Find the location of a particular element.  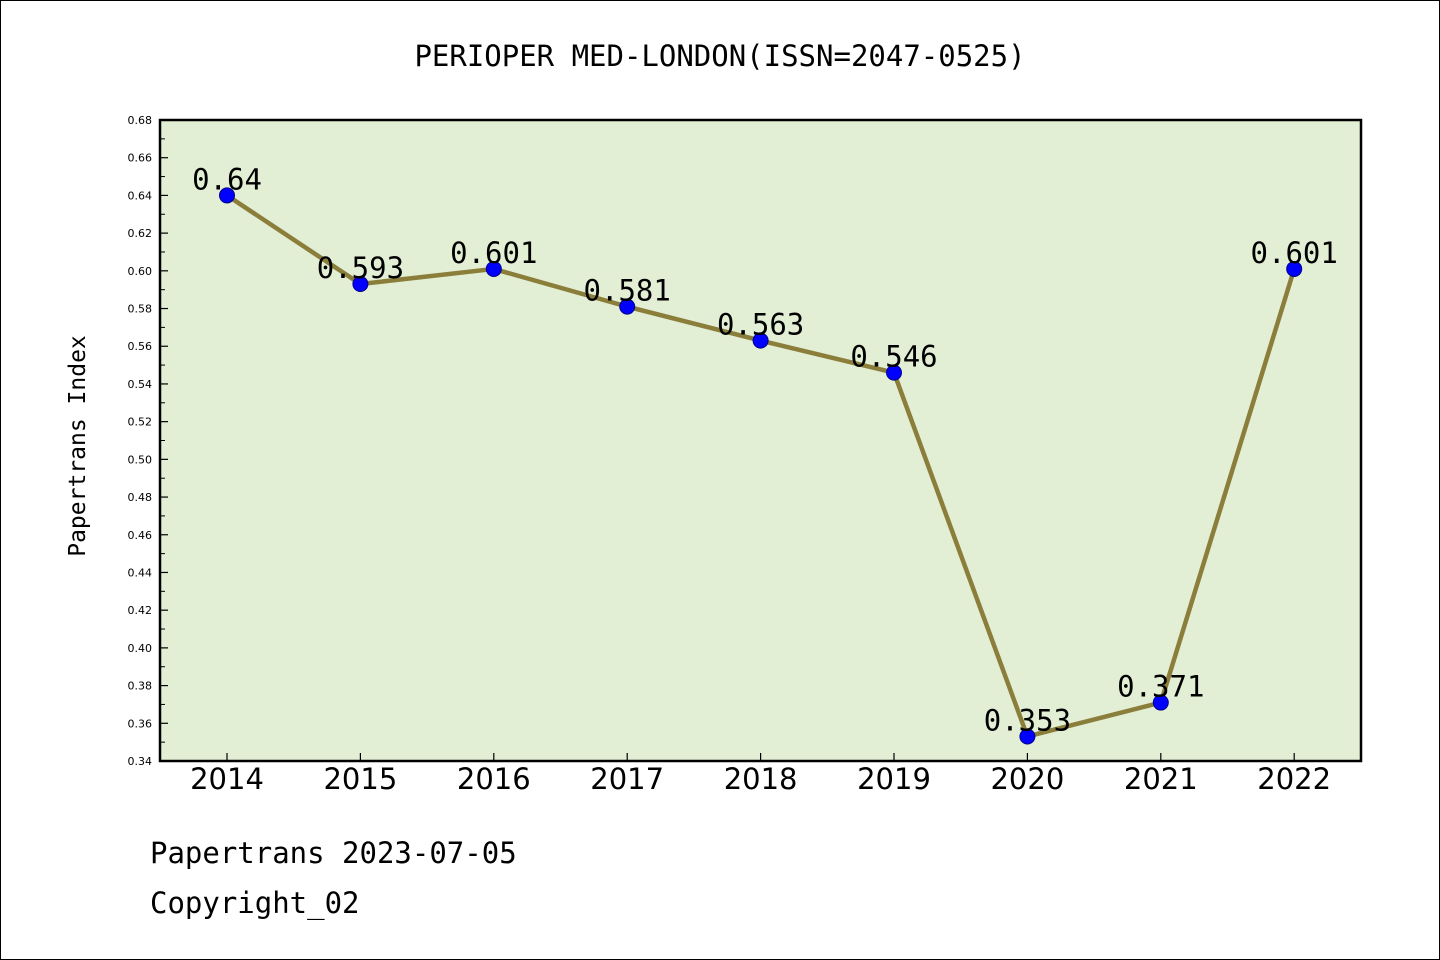

data-label: 0.371 is located at coordinates (1160, 687).